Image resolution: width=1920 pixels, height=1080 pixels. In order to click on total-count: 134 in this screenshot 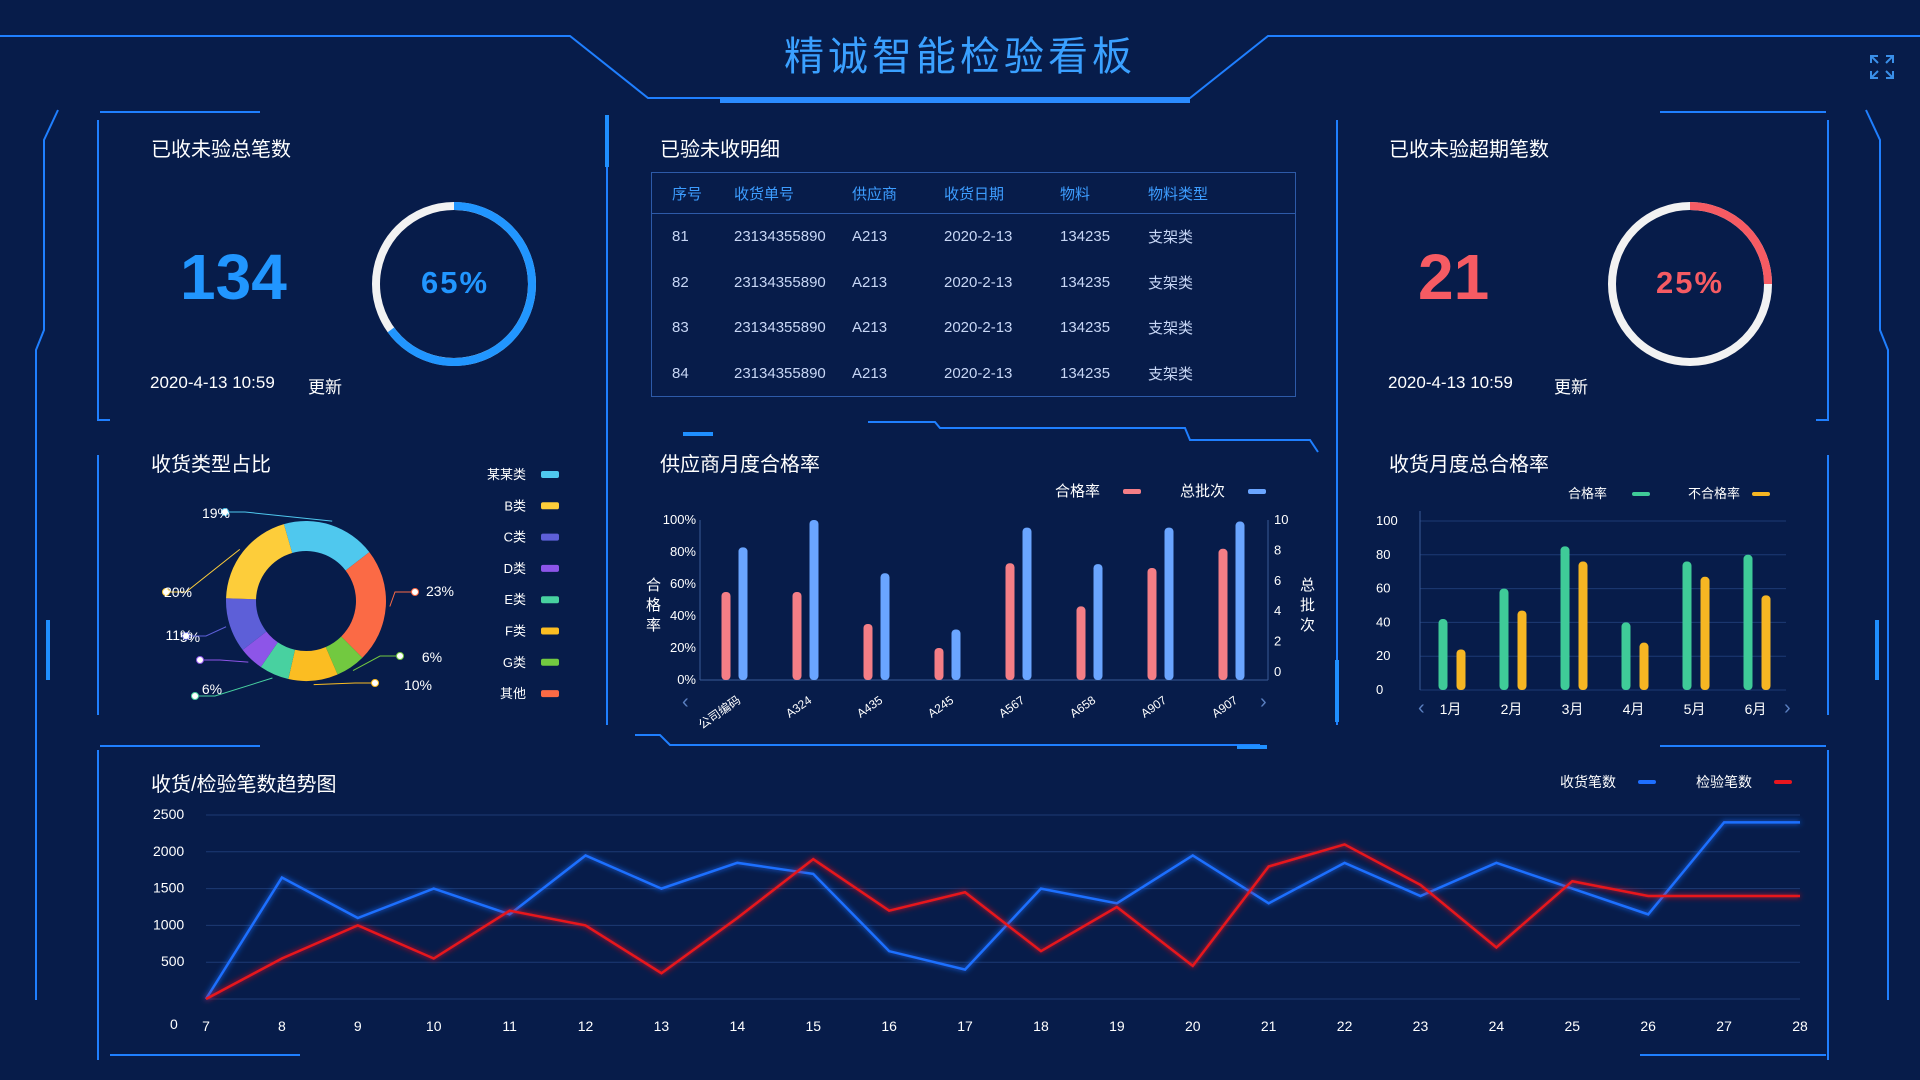, I will do `click(233, 277)`.